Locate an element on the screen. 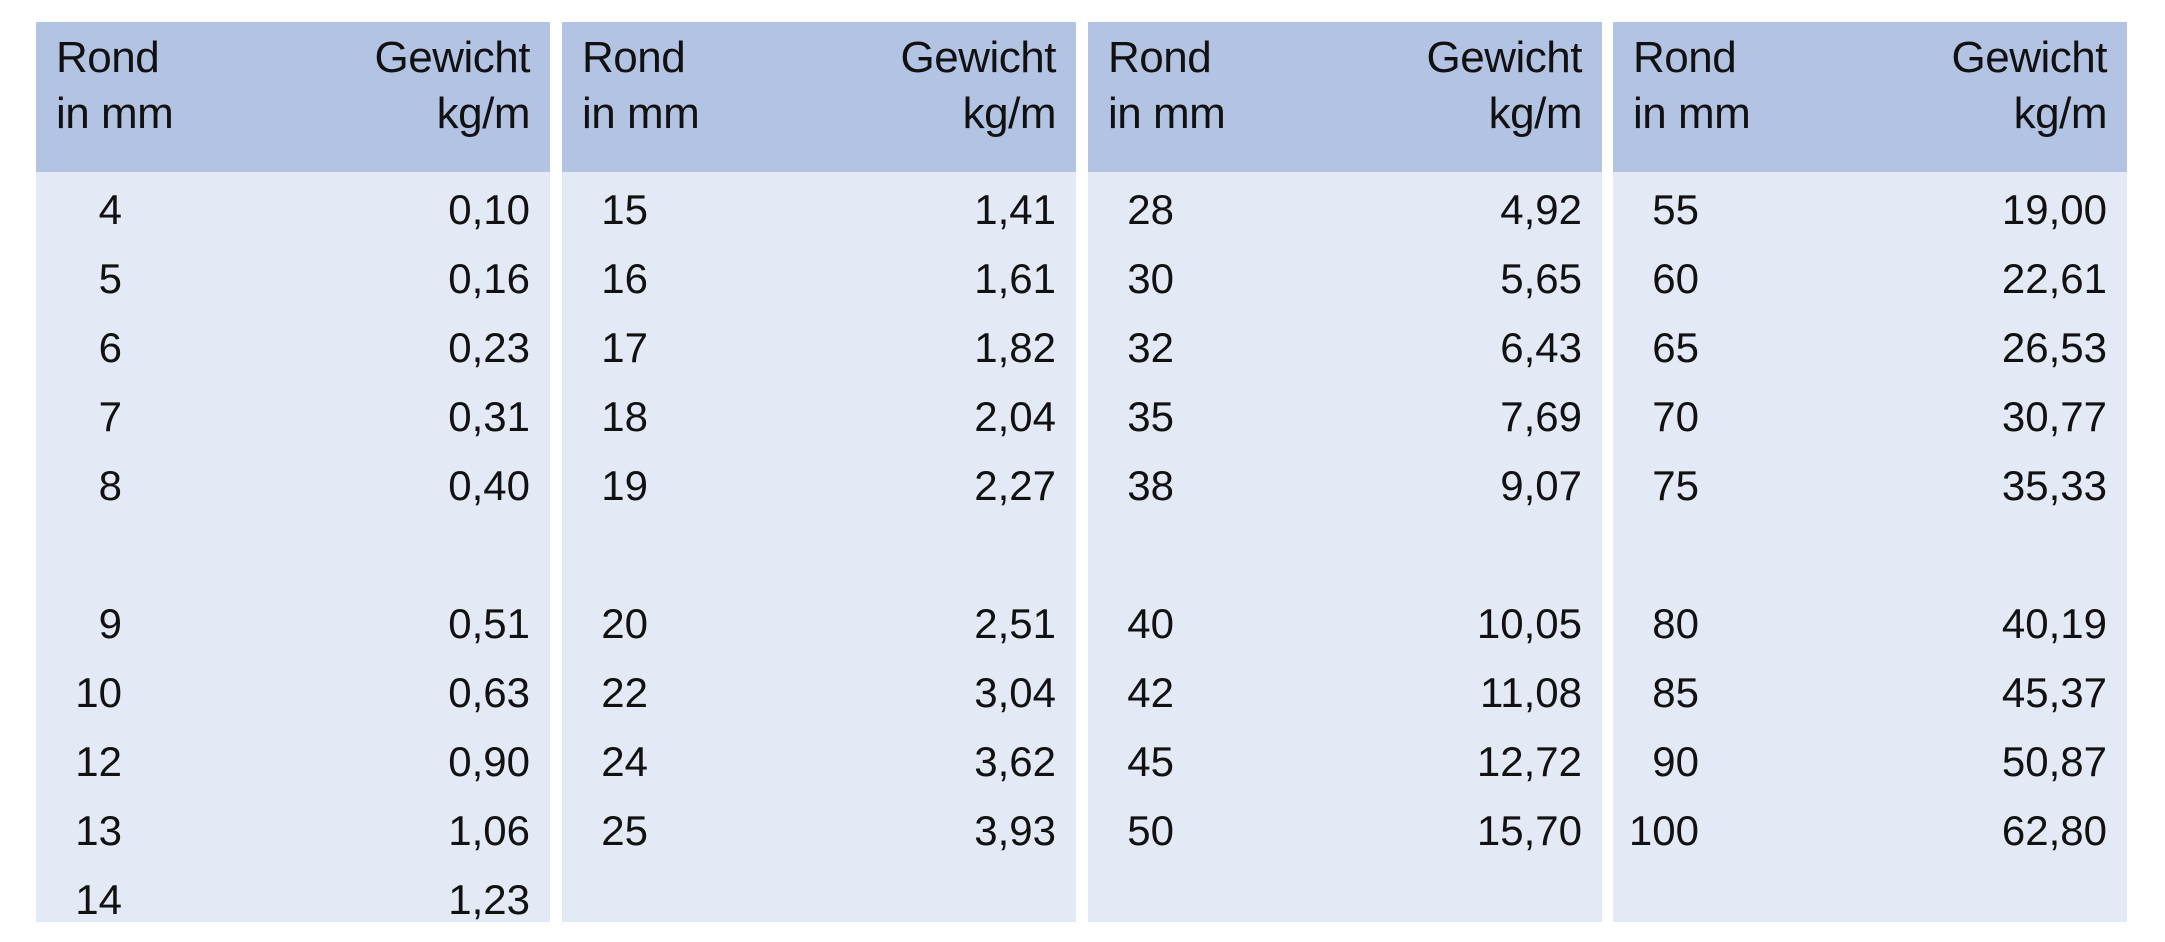 The width and height of the screenshot is (2165, 942). weight-cell: 11,08 is located at coordinates (1531, 692).